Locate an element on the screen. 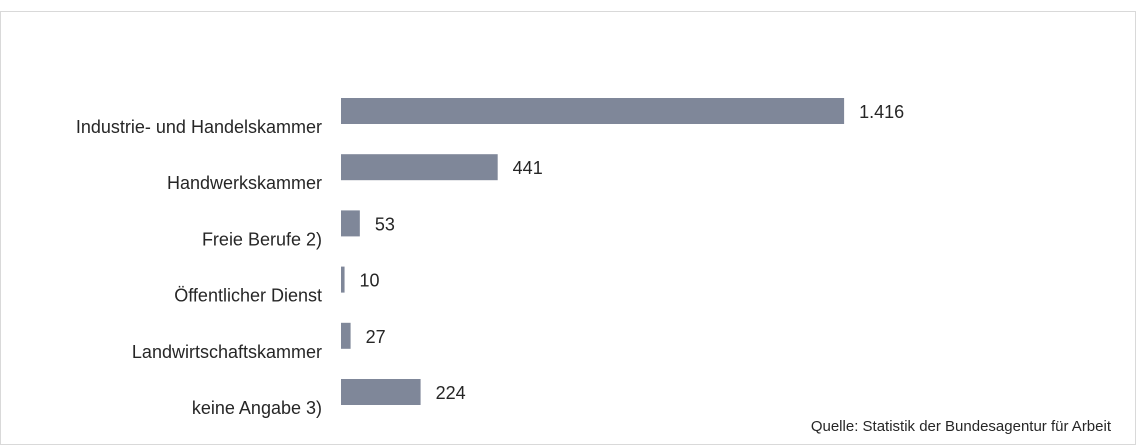 The height and width of the screenshot is (447, 1139). value-label: 10 is located at coordinates (370, 281).